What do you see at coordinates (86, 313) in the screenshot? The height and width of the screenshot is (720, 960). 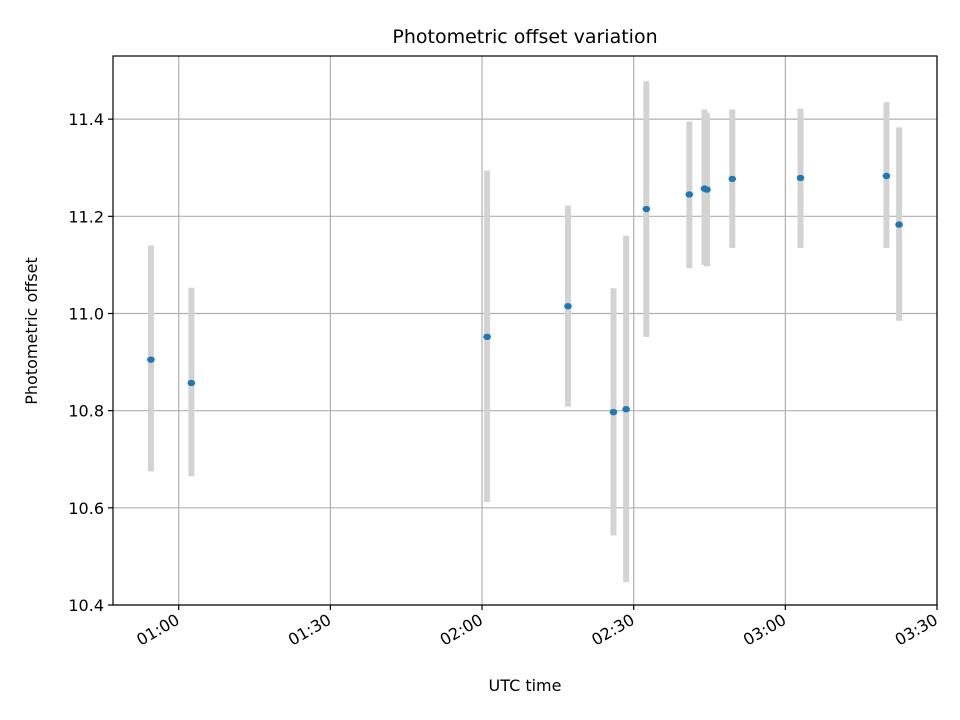 I see `y-tick-label: 11.0` at bounding box center [86, 313].